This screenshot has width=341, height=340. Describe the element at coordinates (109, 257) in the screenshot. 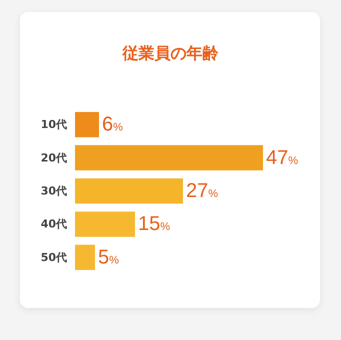

I see `data-label: 5%` at that location.